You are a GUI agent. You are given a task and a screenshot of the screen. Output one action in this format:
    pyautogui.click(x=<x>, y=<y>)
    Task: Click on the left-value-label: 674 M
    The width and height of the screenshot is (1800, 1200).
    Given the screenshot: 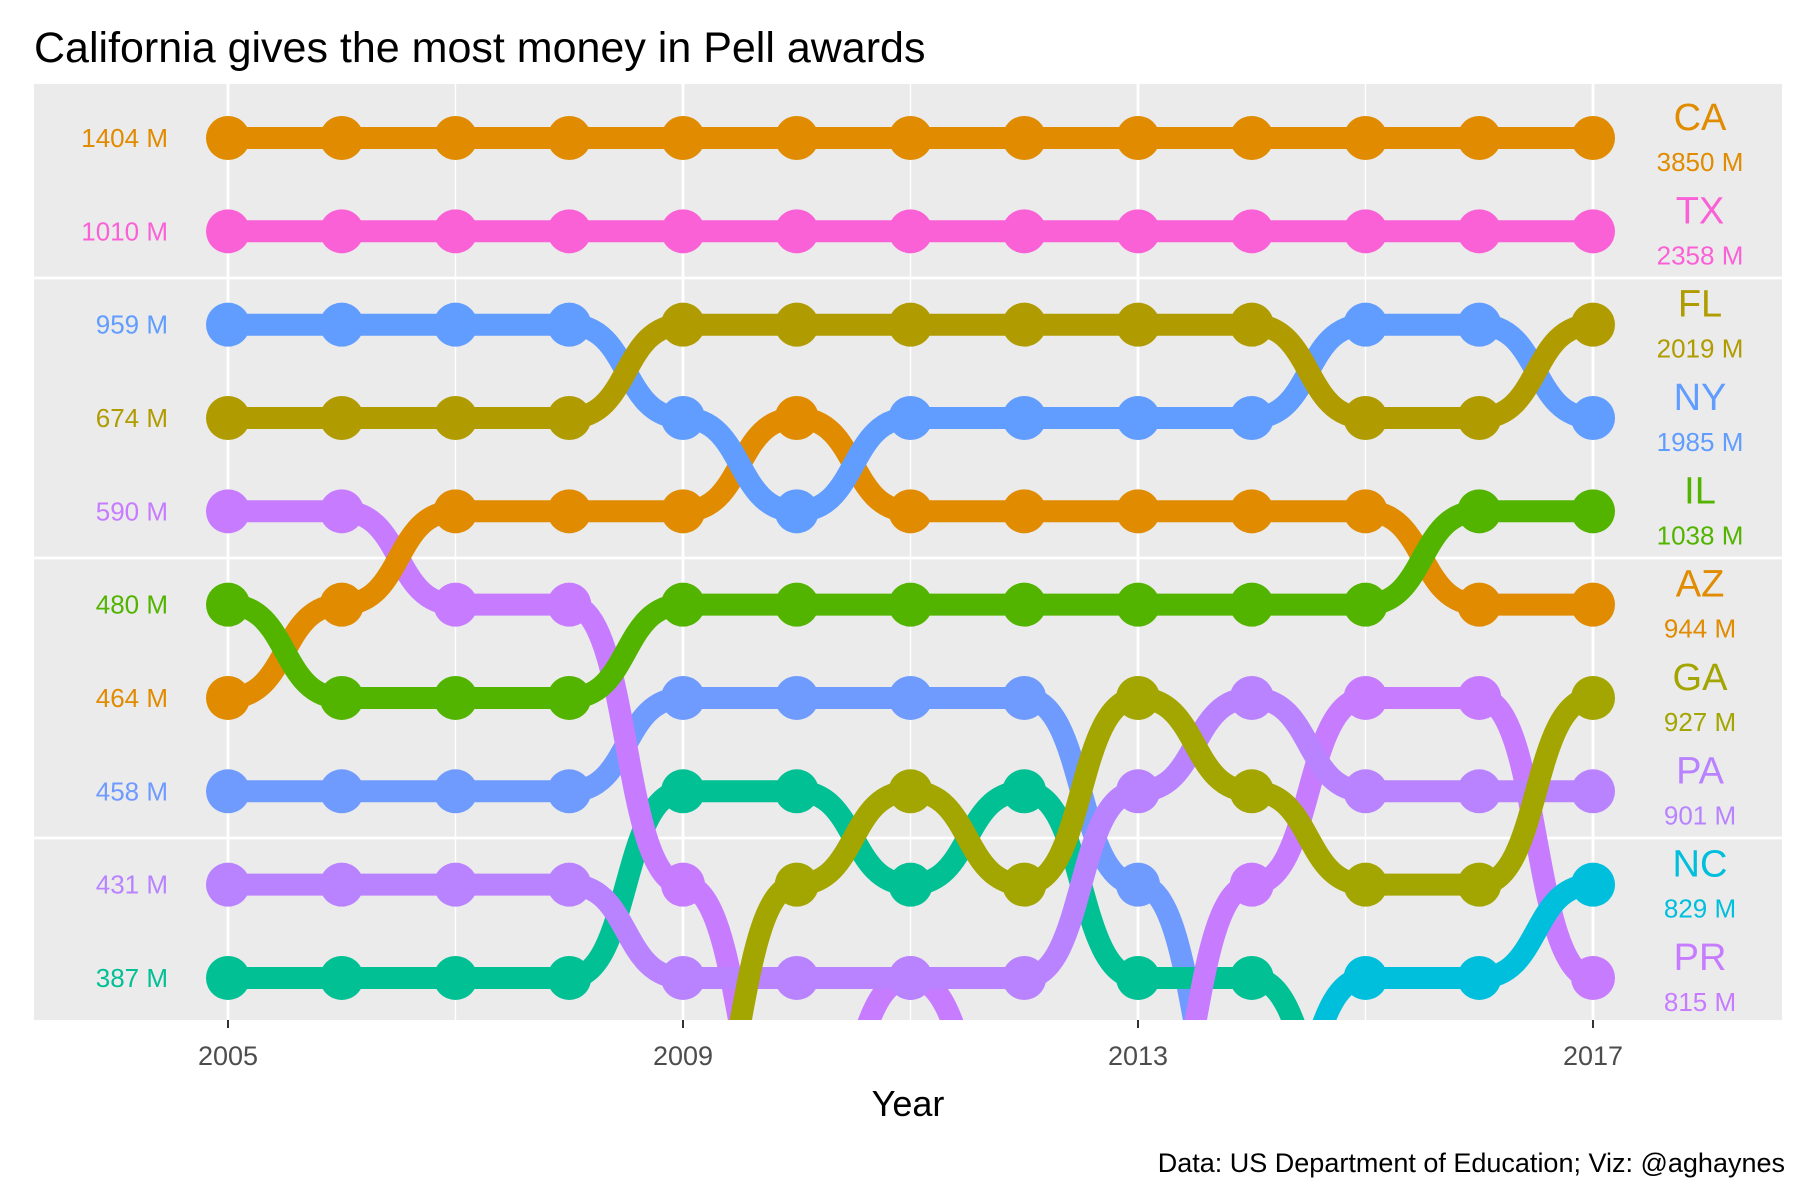 What is the action you would take?
    pyautogui.click(x=132, y=418)
    